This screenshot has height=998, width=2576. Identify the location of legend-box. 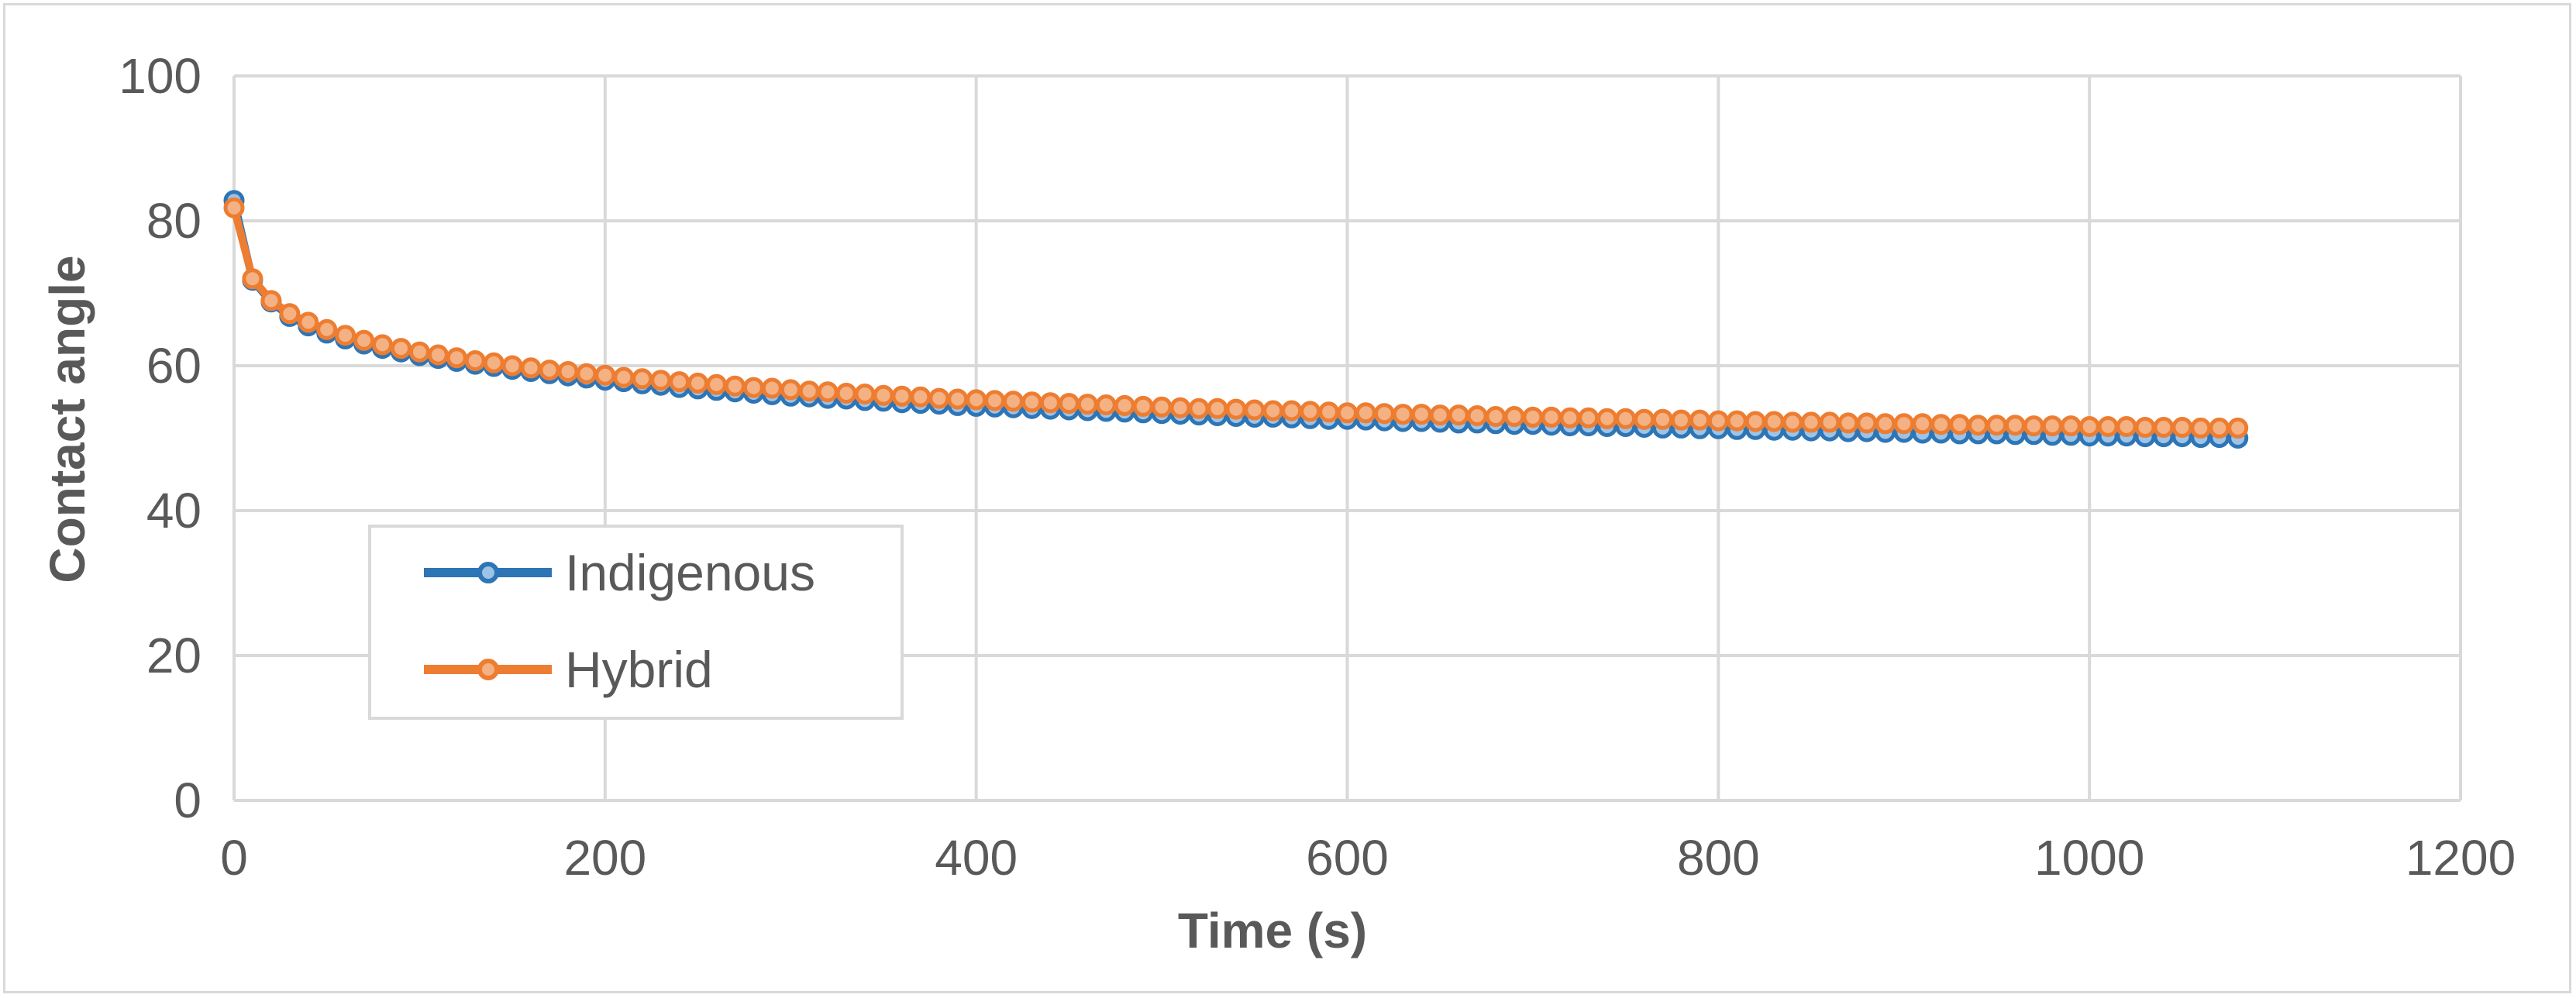
(636, 622).